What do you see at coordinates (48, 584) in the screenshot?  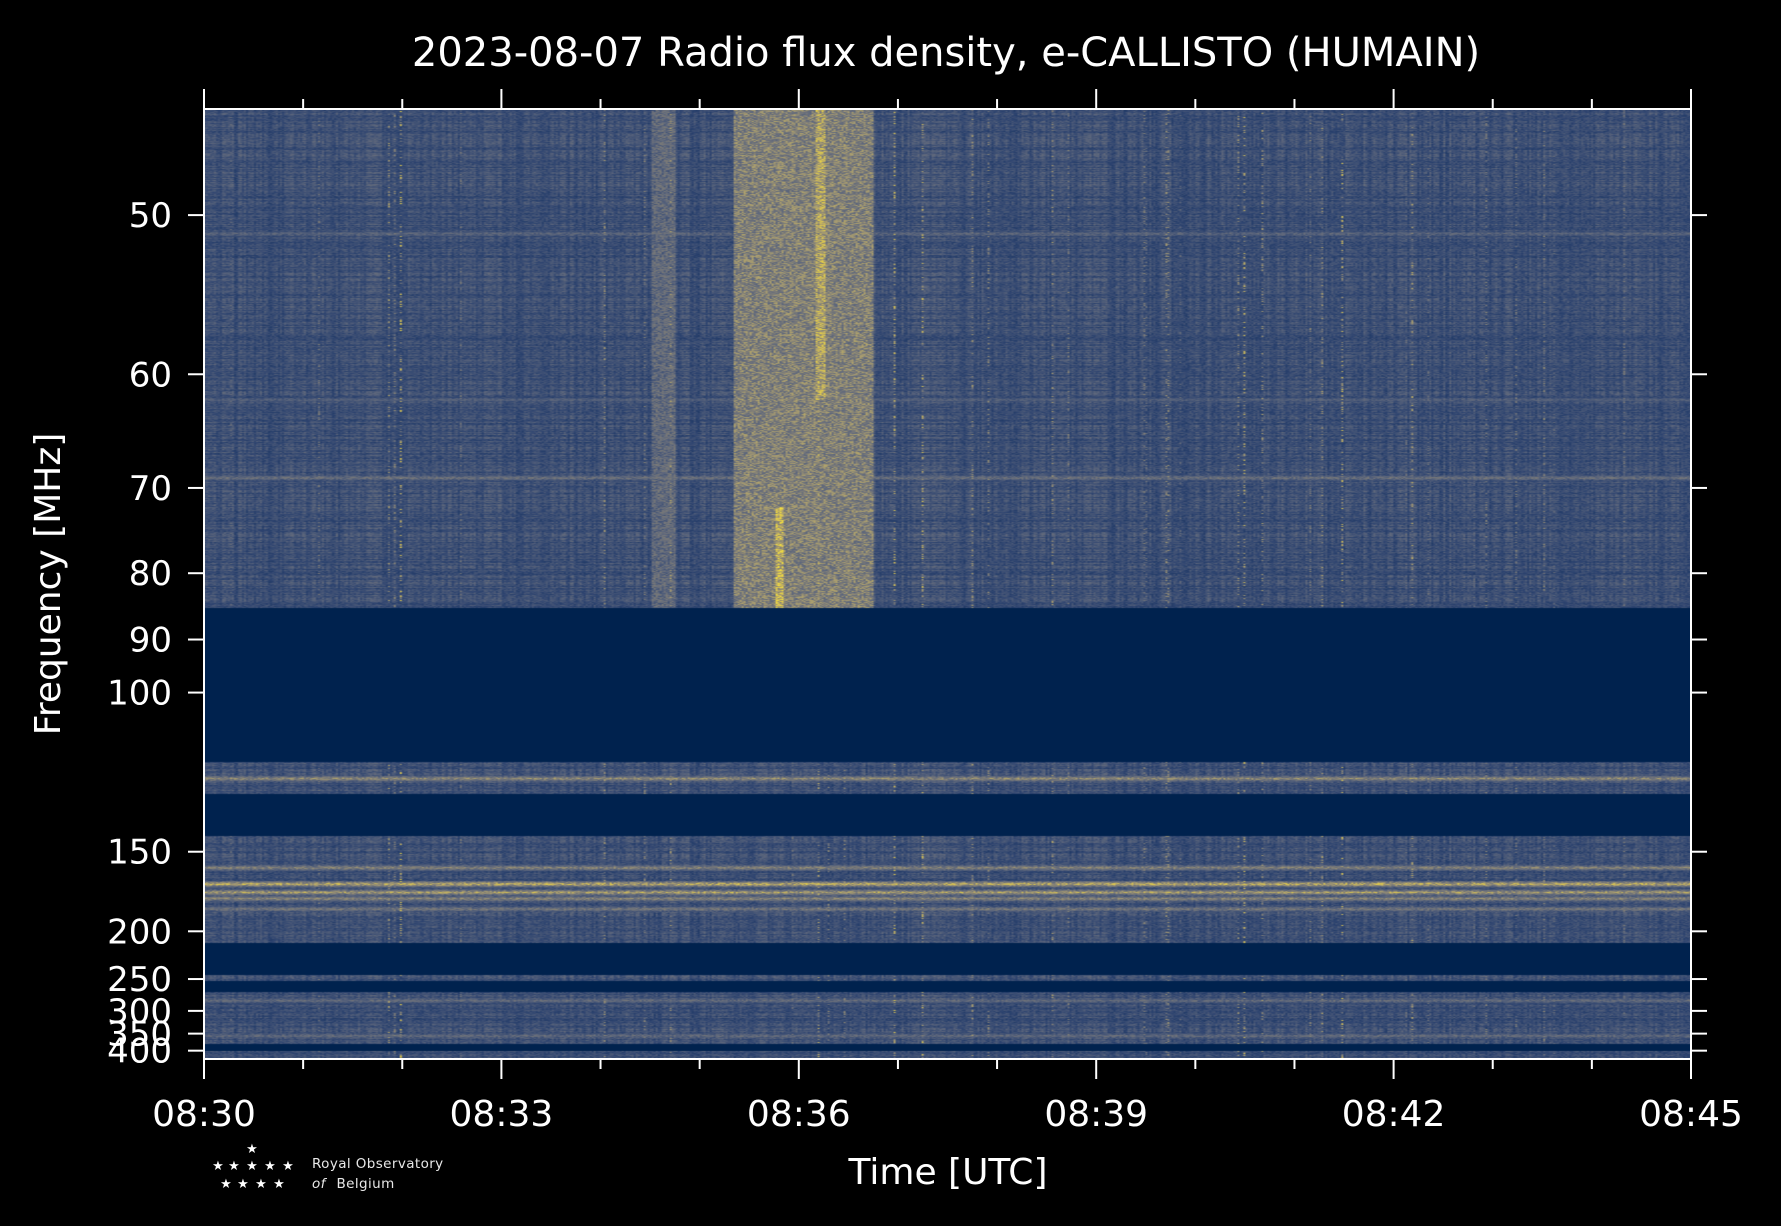 I see `y-axis-label: Frequency [MHz]` at bounding box center [48, 584].